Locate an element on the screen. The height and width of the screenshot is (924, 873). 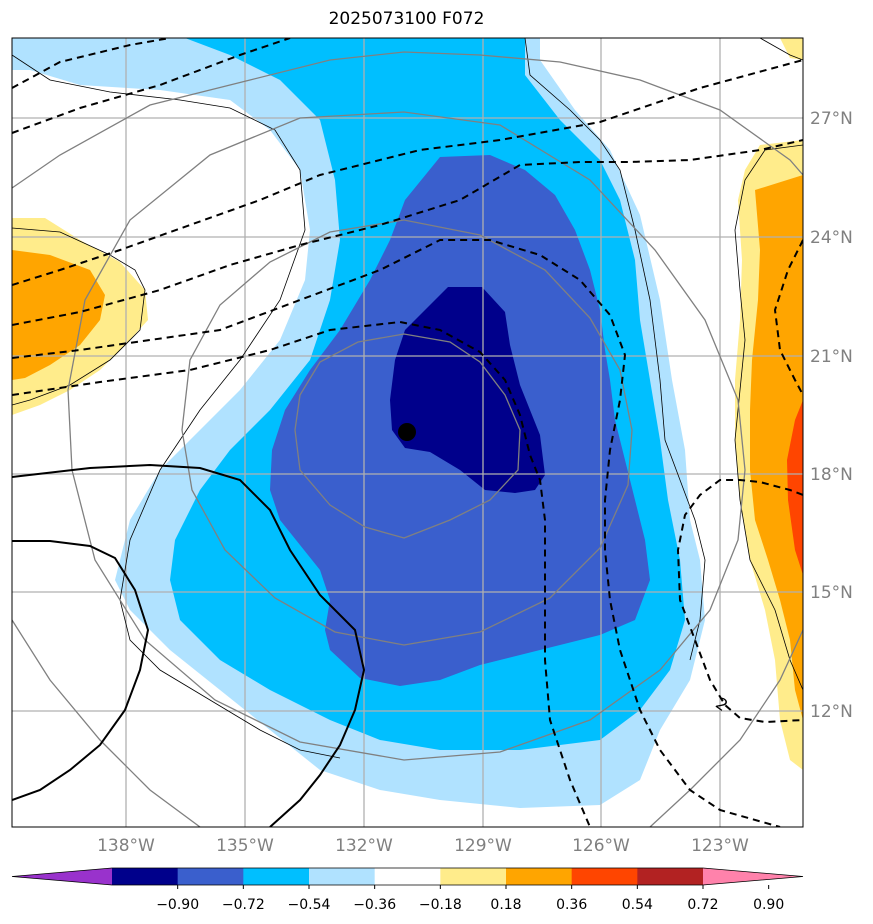
colorbar-extension-high is located at coordinates (753, 876).